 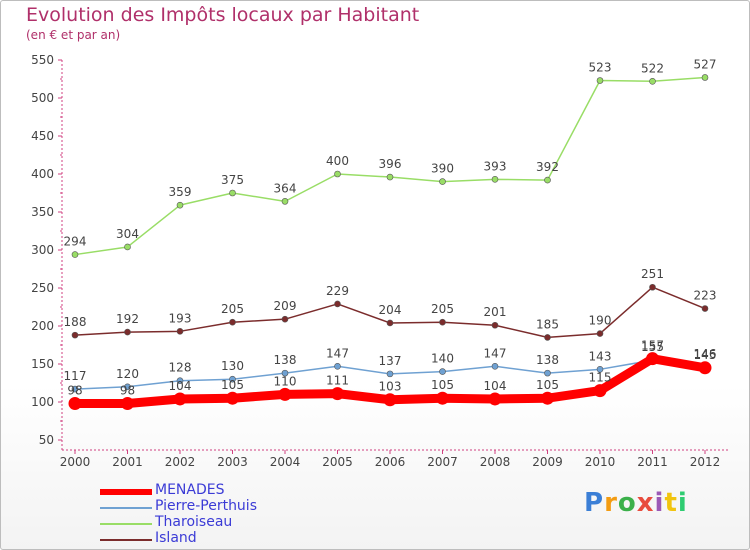 I want to click on legend-label-pierre-perthuis: Pierre-Perthuis, so click(x=206, y=506).